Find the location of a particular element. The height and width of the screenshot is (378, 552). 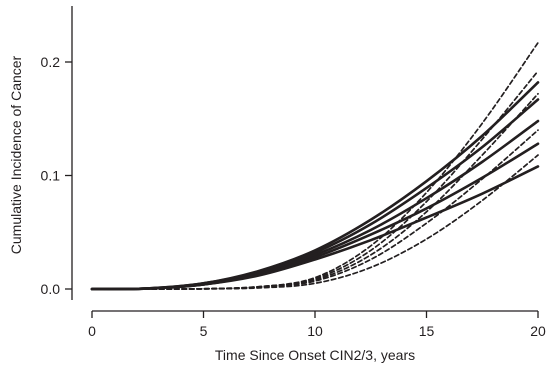

x-tick-label: 5 is located at coordinates (204, 331).